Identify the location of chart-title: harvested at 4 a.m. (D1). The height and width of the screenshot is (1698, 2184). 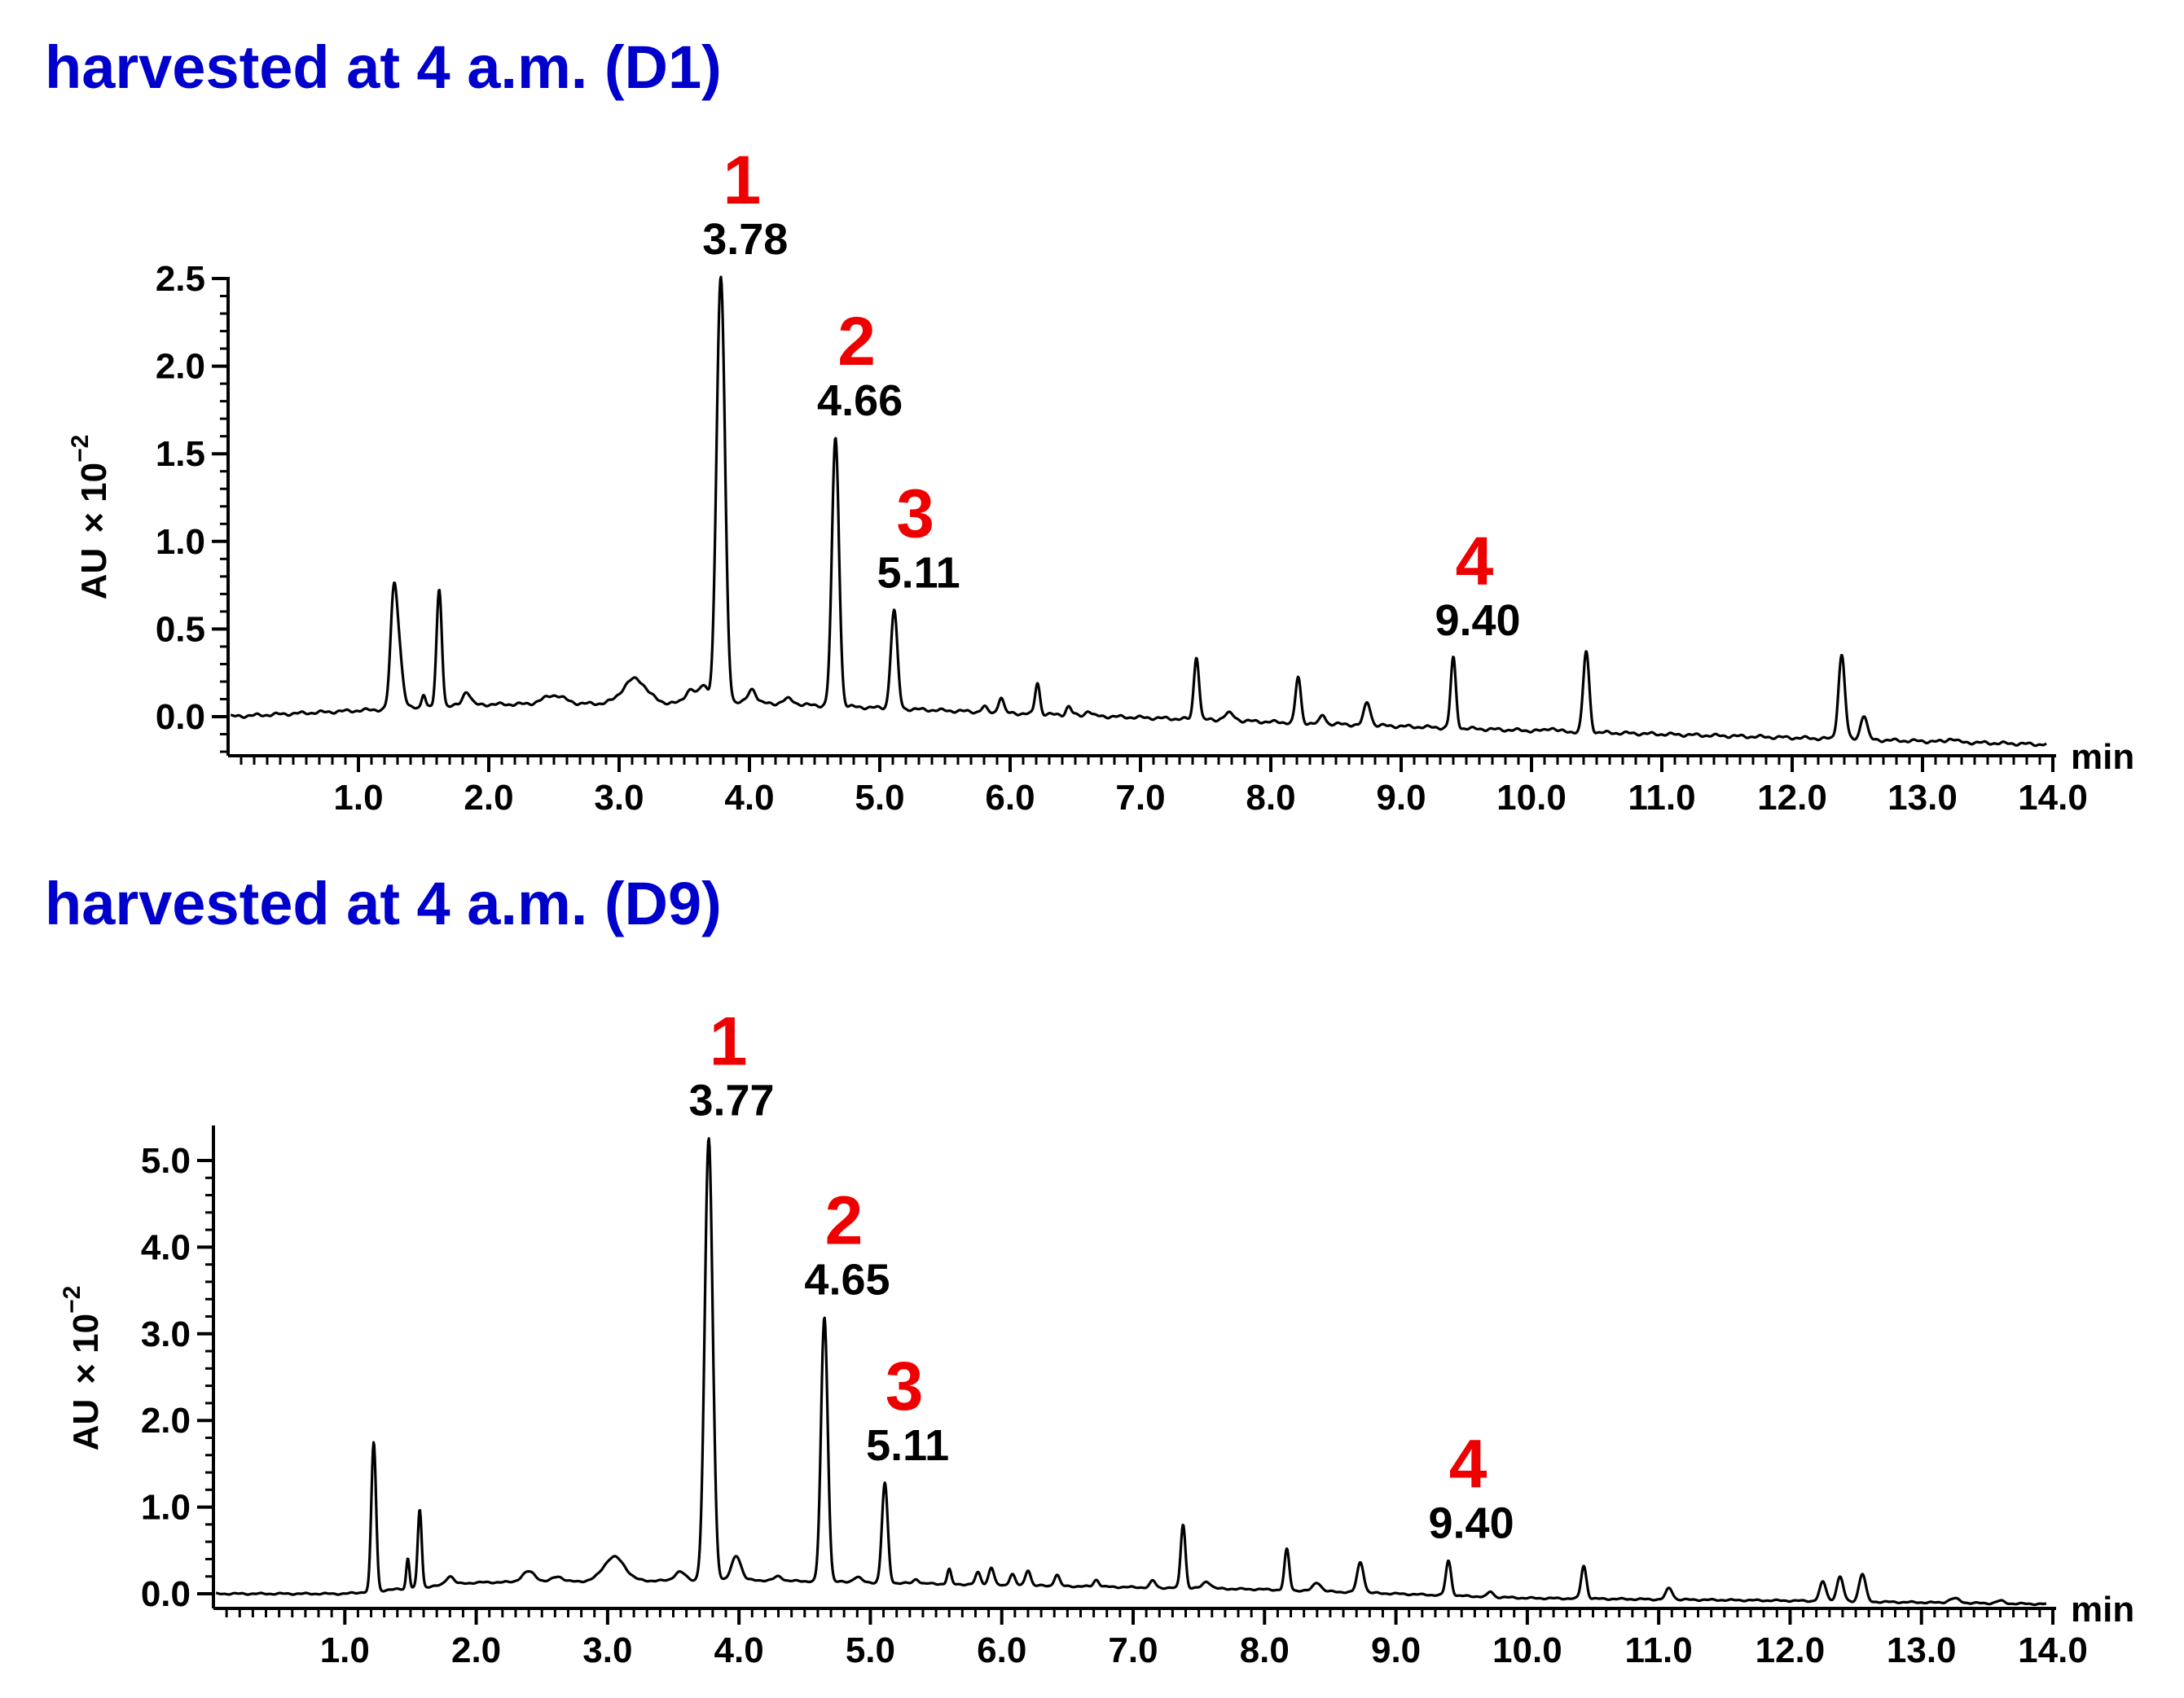
(383, 67).